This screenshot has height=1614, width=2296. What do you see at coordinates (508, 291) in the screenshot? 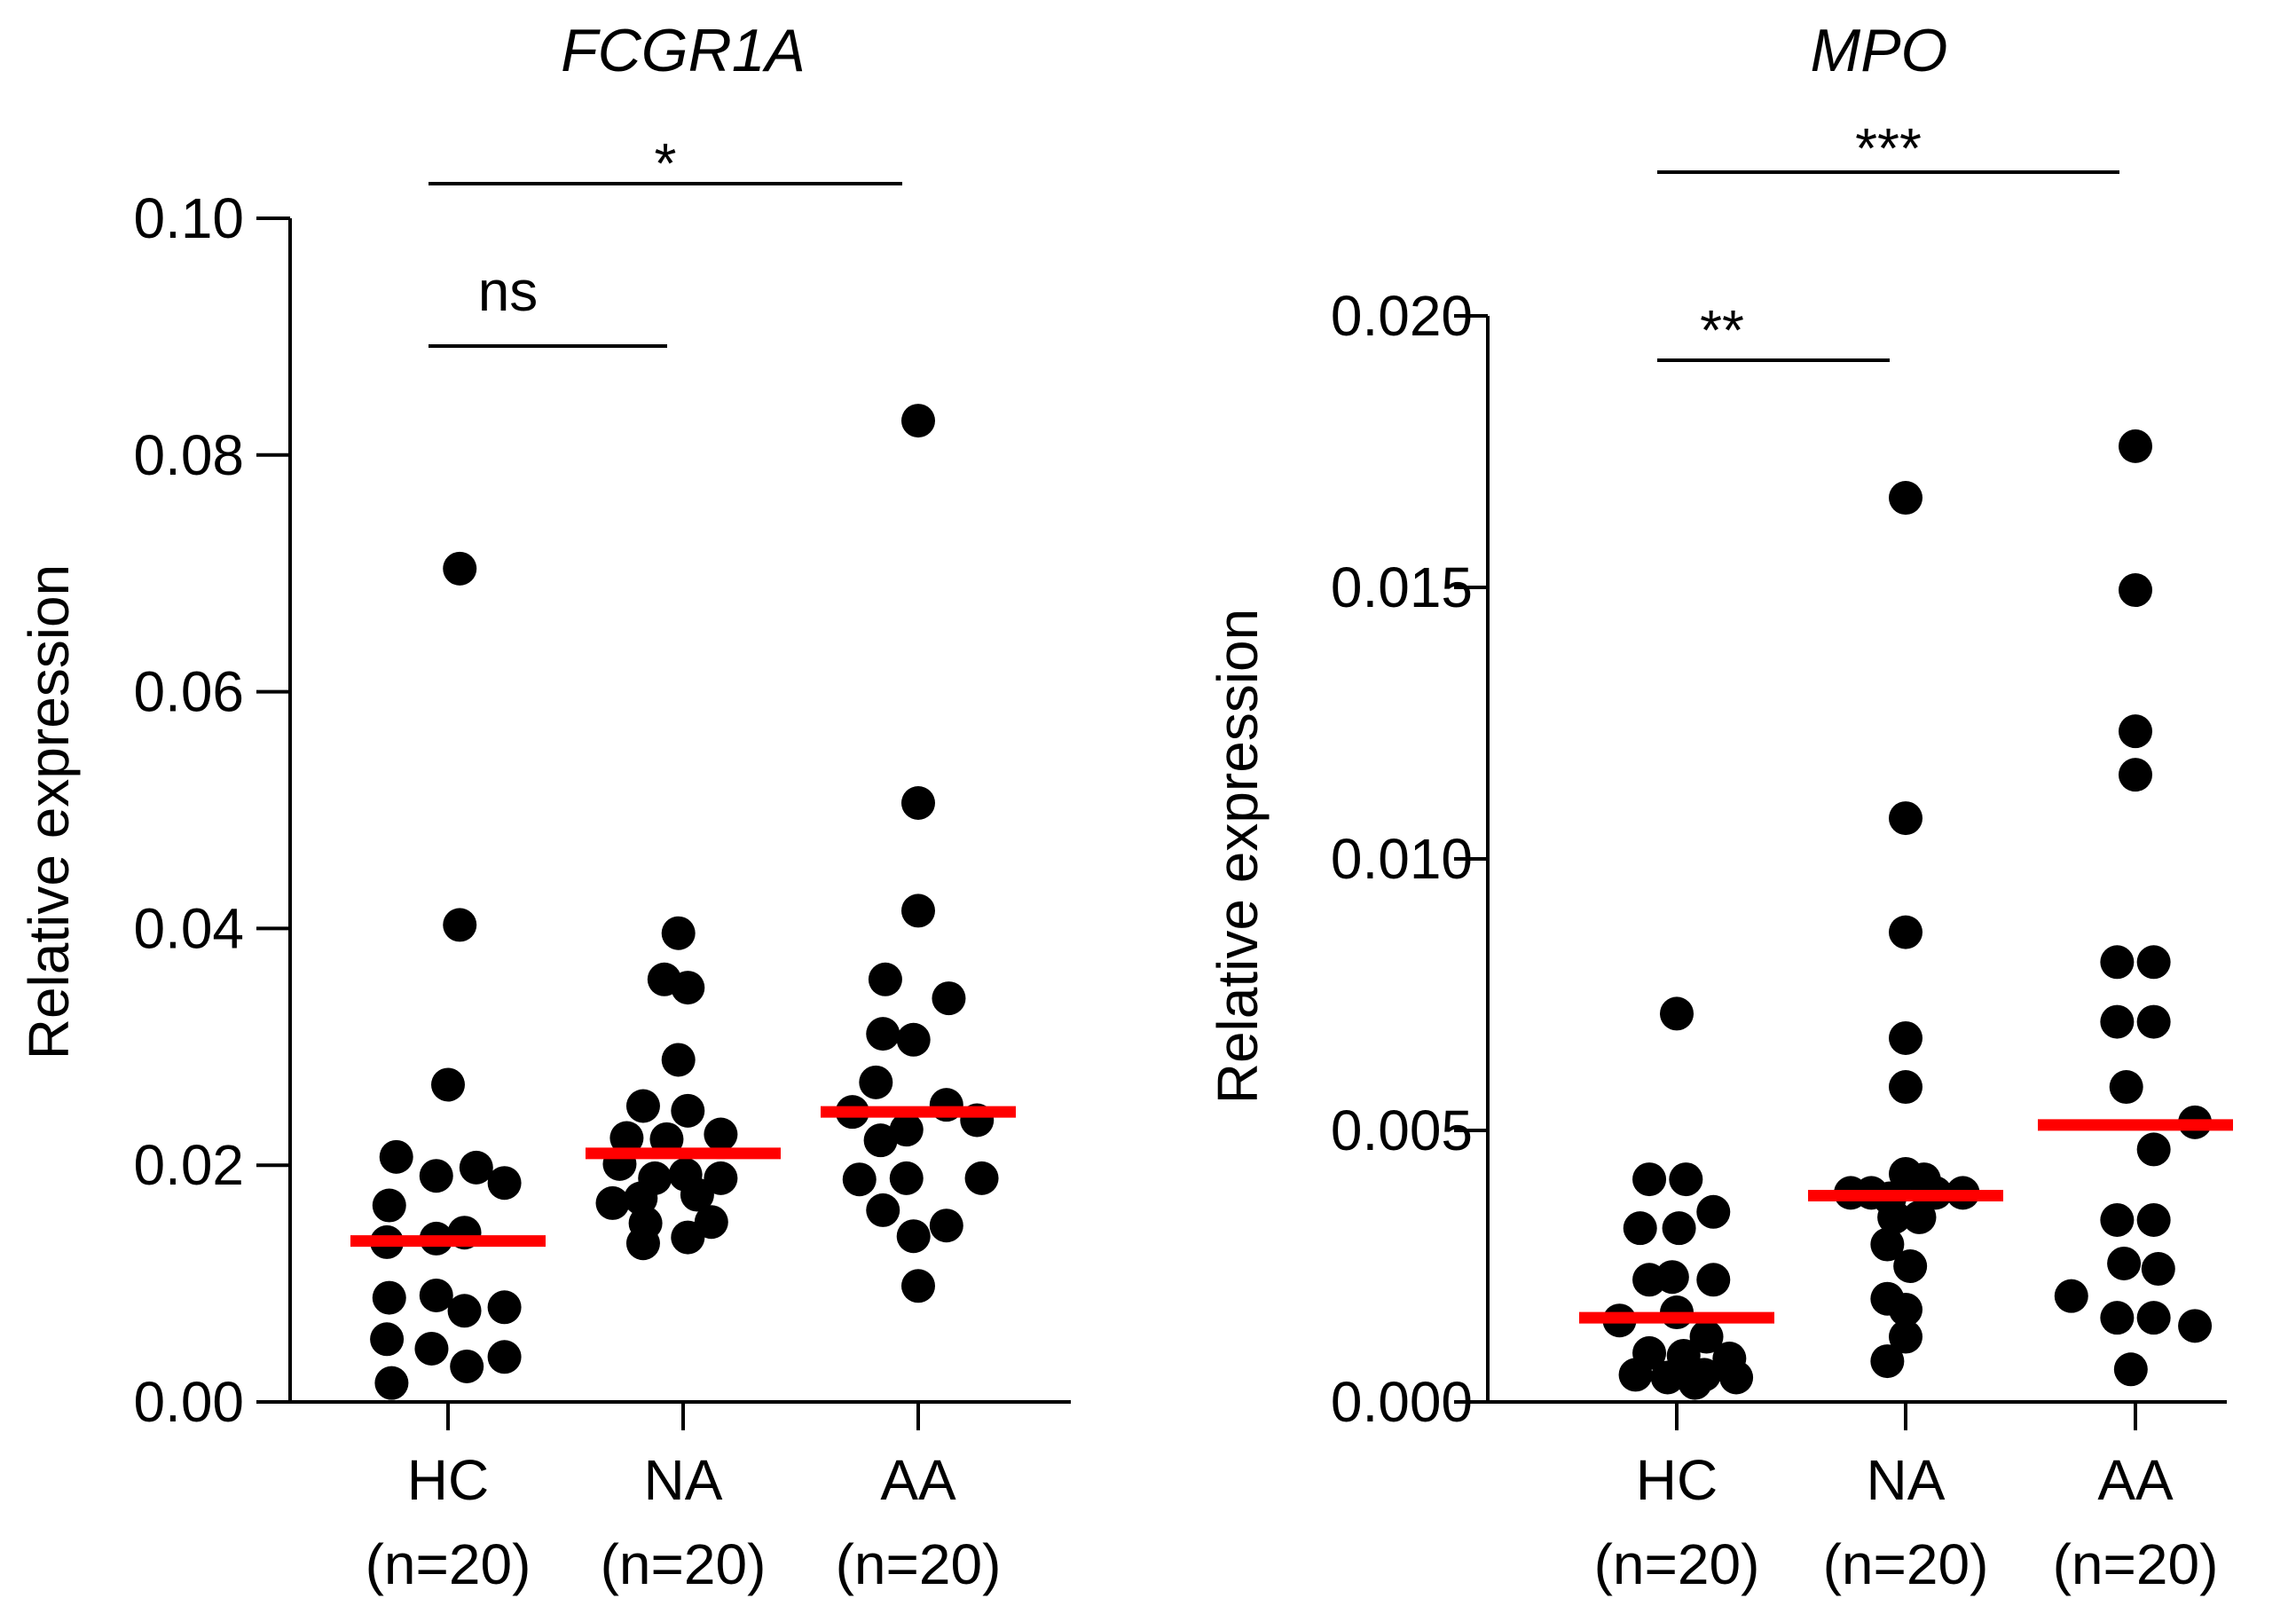
I see `significance-label: ns` at bounding box center [508, 291].